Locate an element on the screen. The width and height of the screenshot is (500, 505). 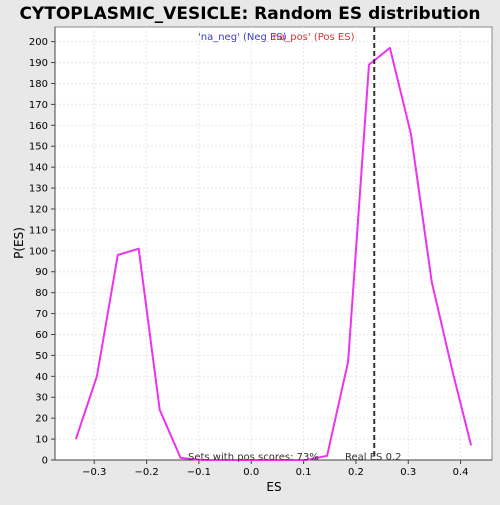
y-tick-label: 140 is located at coordinates (38, 168).